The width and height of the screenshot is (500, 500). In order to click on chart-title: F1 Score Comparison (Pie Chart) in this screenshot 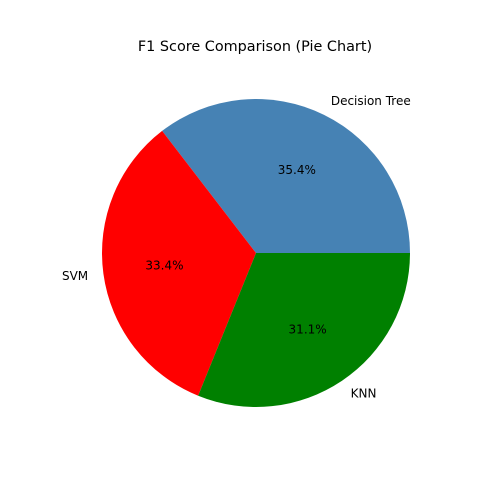, I will do `click(255, 47)`.